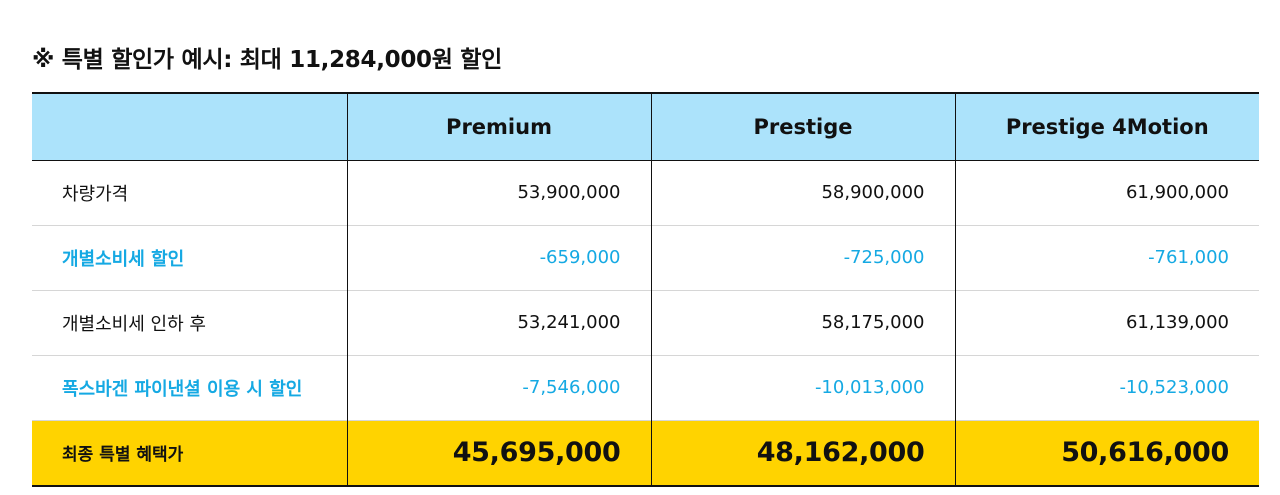 The width and height of the screenshot is (1280, 495). What do you see at coordinates (498, 322) in the screenshot?
I see `cell-premium: 53,241,000` at bounding box center [498, 322].